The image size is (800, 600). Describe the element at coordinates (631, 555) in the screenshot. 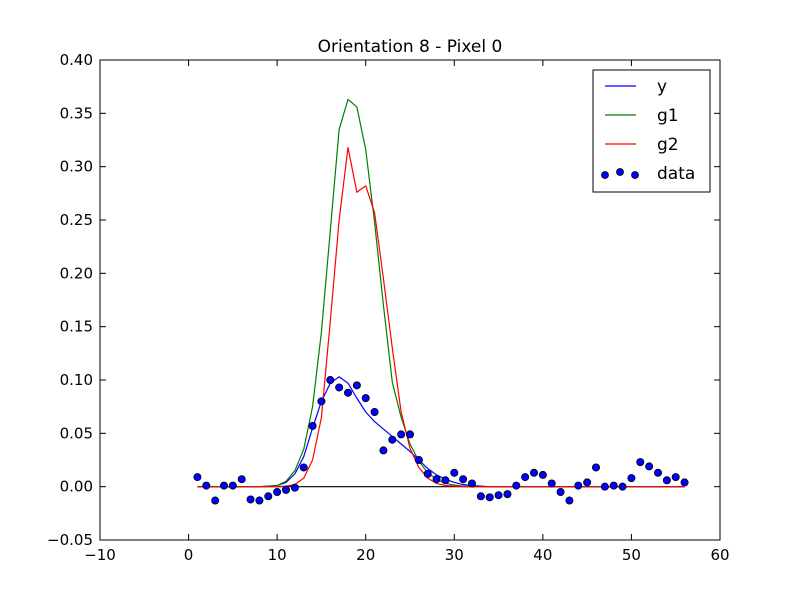

I see `x-tick-label: 50` at that location.